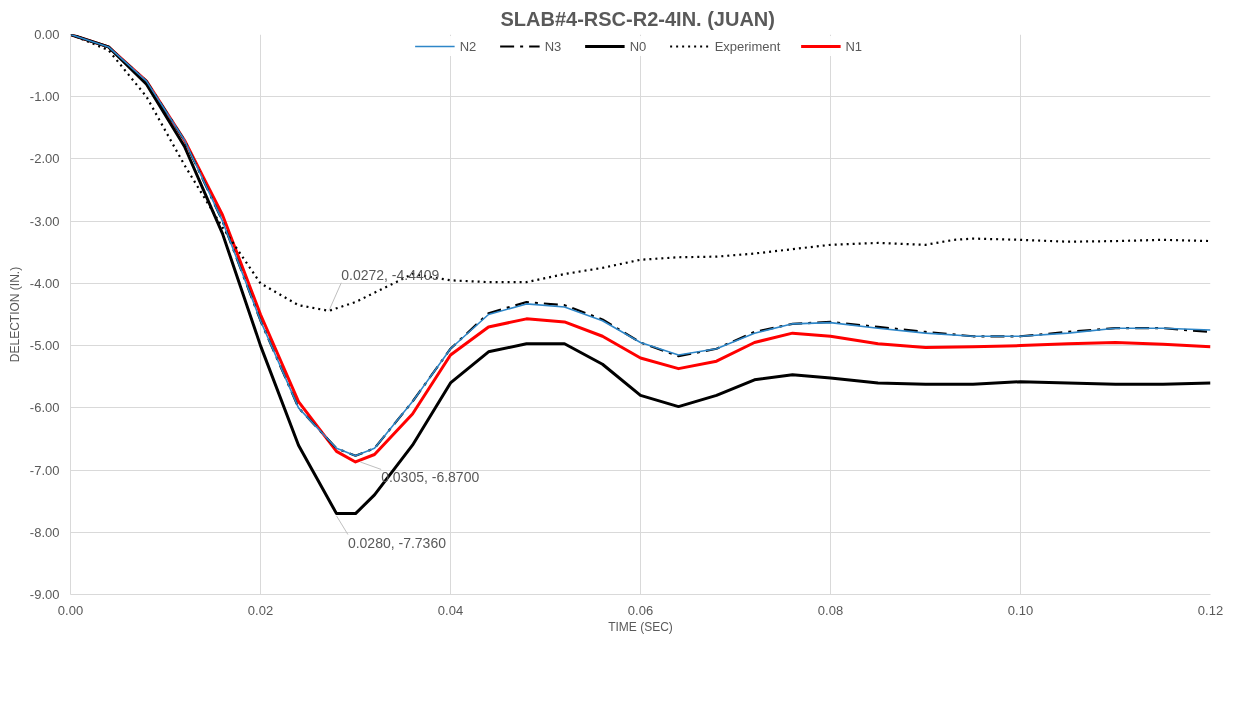 This screenshot has height=711, width=1252. I want to click on y-tick-label: -9.00, so click(44, 594).